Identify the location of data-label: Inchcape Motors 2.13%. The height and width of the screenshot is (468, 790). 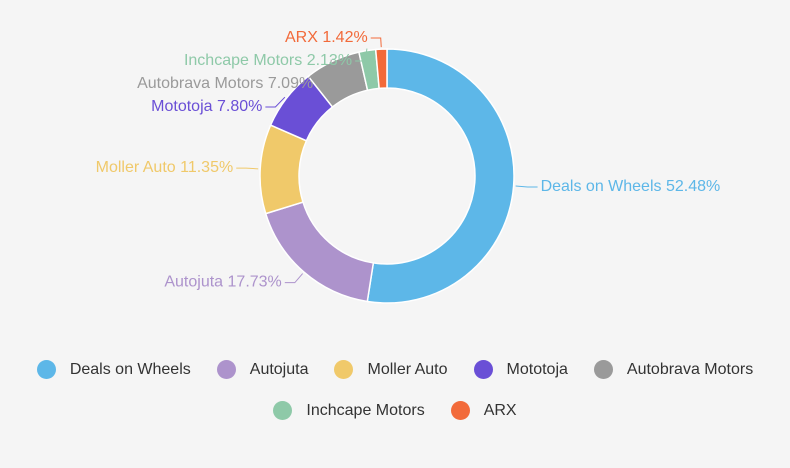
(268, 60).